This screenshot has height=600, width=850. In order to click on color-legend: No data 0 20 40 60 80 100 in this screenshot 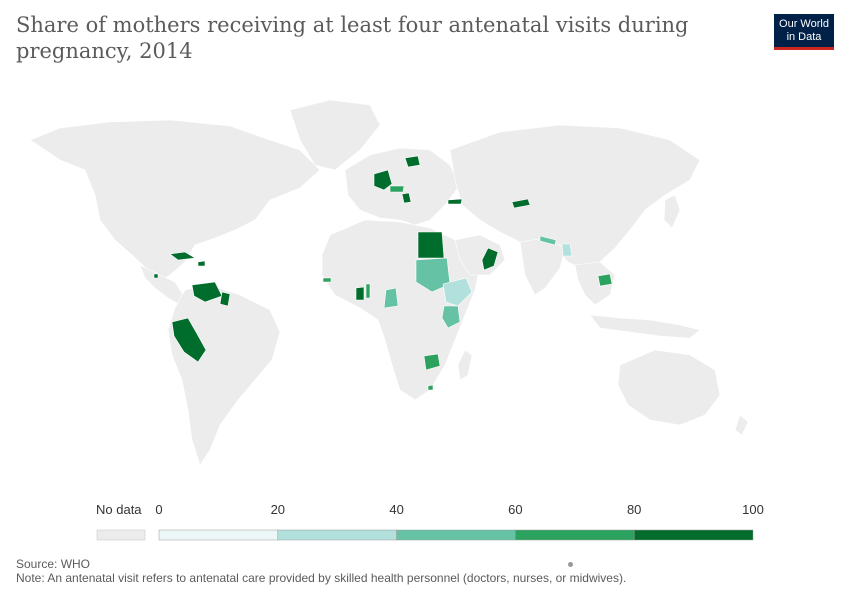, I will do `click(430, 521)`.